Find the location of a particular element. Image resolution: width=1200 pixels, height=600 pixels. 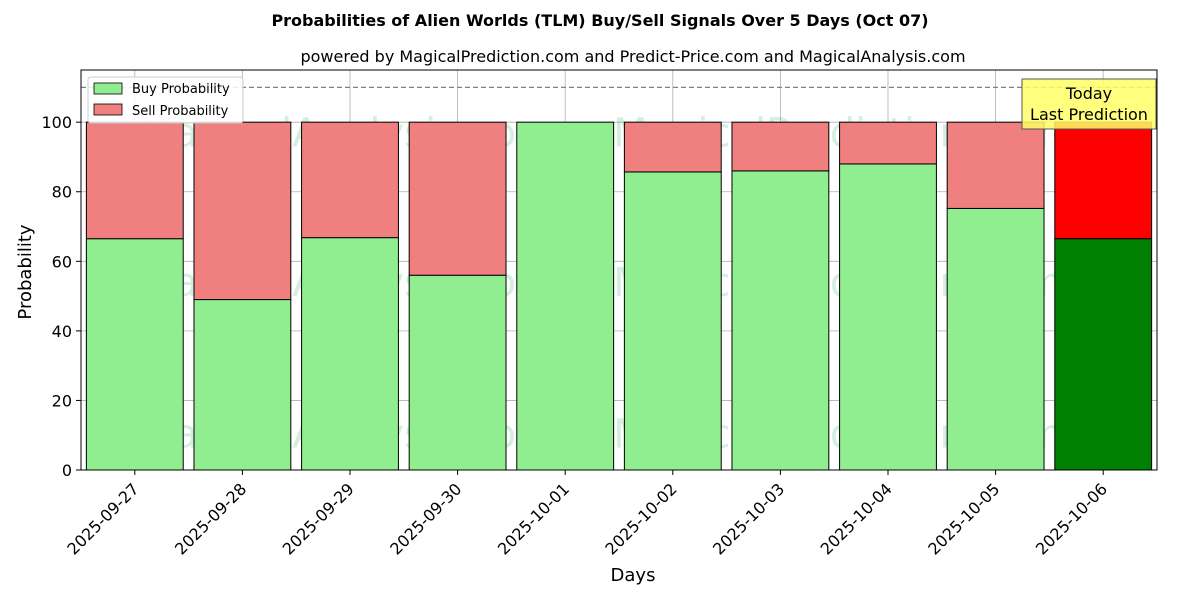

y-axis-label: Probability is located at coordinates (25, 271).